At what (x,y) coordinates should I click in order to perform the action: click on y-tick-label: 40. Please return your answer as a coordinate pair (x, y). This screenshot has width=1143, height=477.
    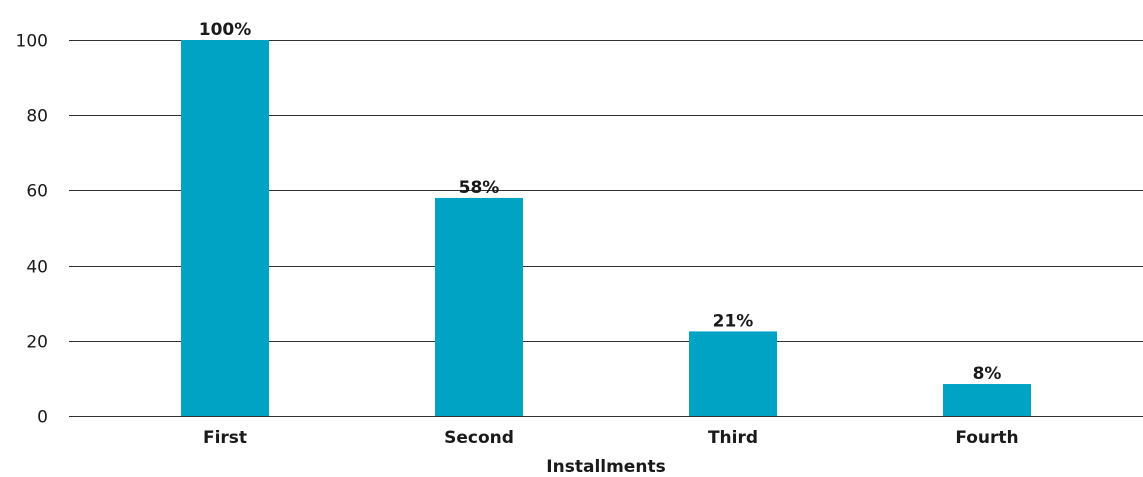
    Looking at the image, I should click on (37, 268).